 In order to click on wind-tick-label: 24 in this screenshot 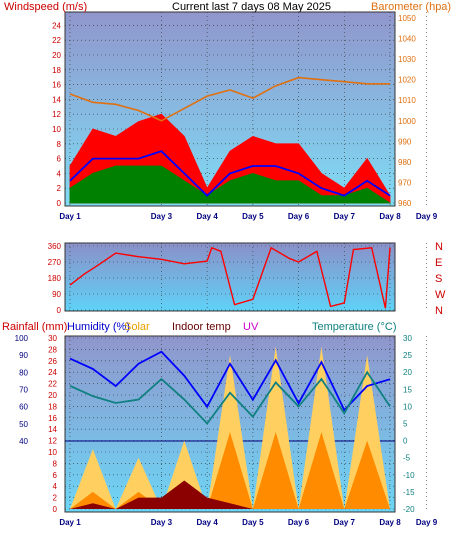, I will do `click(56, 25)`.